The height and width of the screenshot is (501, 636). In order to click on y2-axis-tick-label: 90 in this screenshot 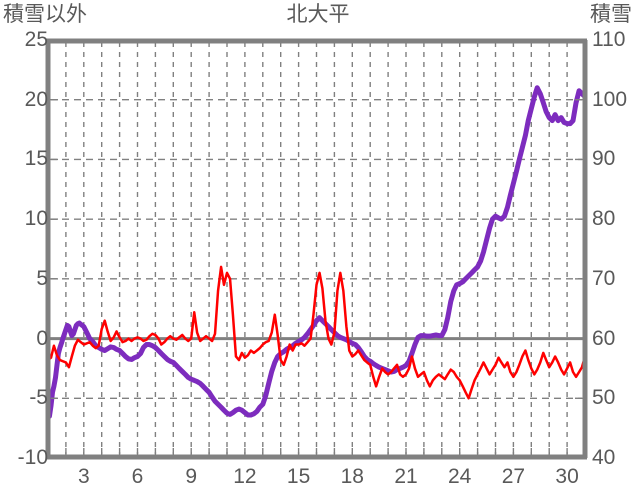, I will do `click(604, 159)`.